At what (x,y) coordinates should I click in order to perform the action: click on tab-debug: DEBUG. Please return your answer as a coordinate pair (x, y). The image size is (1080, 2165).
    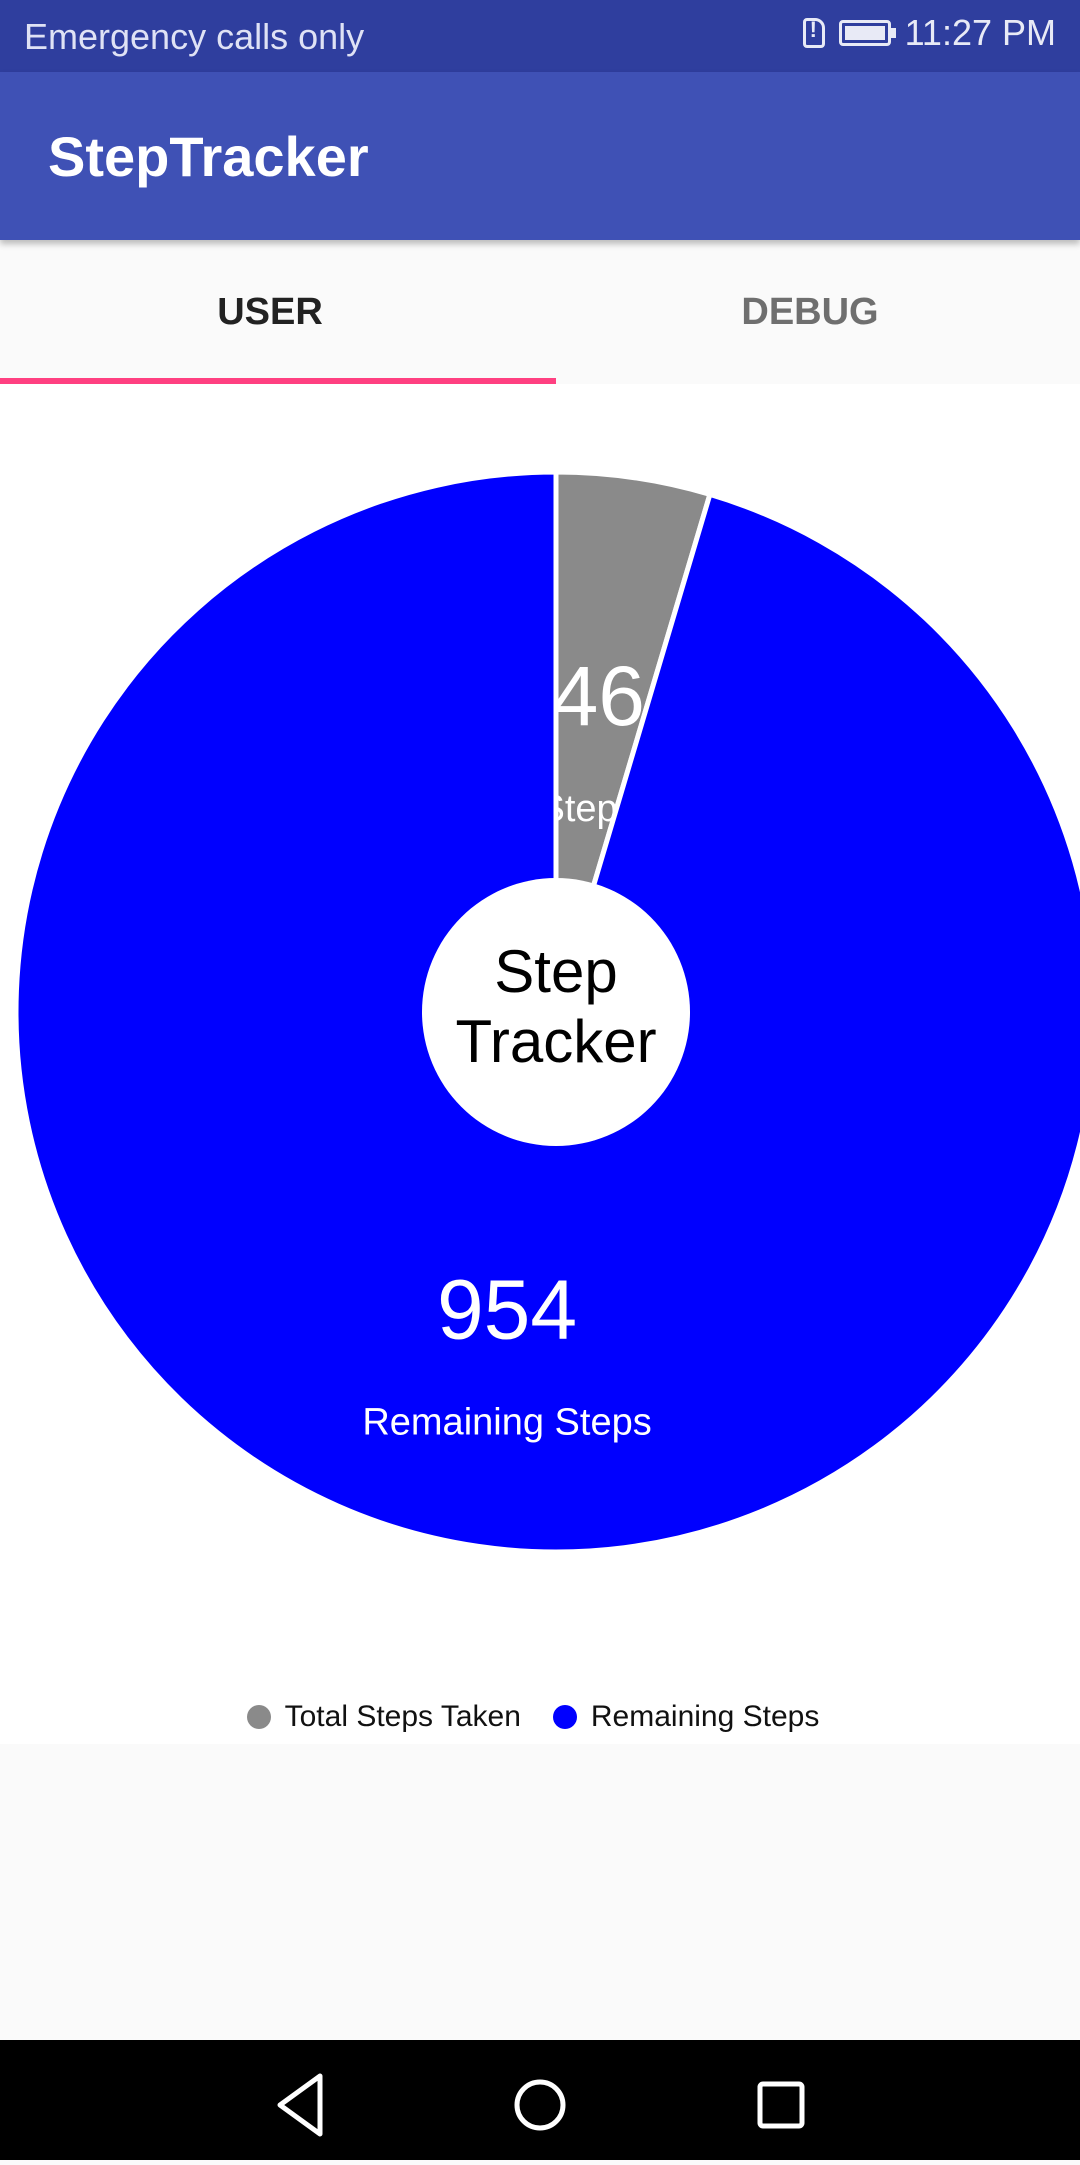
    Looking at the image, I should click on (810, 312).